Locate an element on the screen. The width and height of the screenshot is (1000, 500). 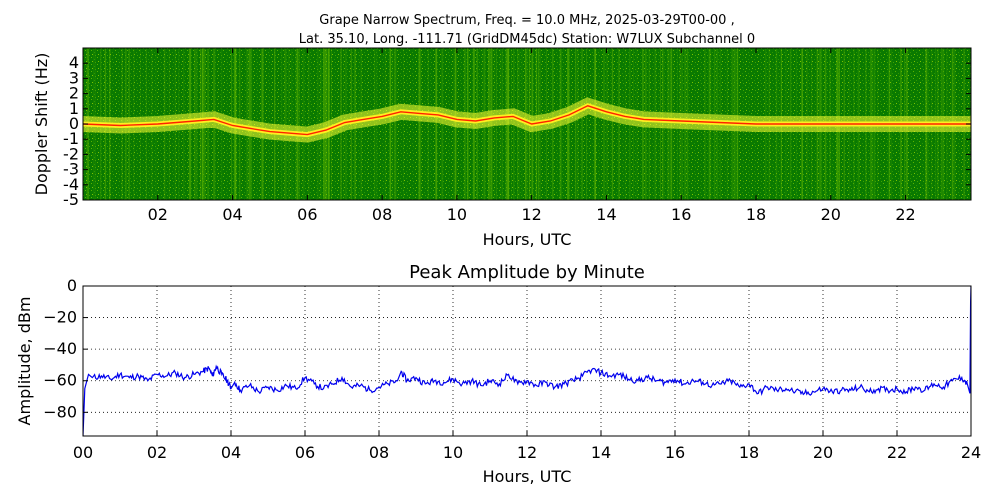
spectrogram-y-tick-label: -5 is located at coordinates (71, 199).